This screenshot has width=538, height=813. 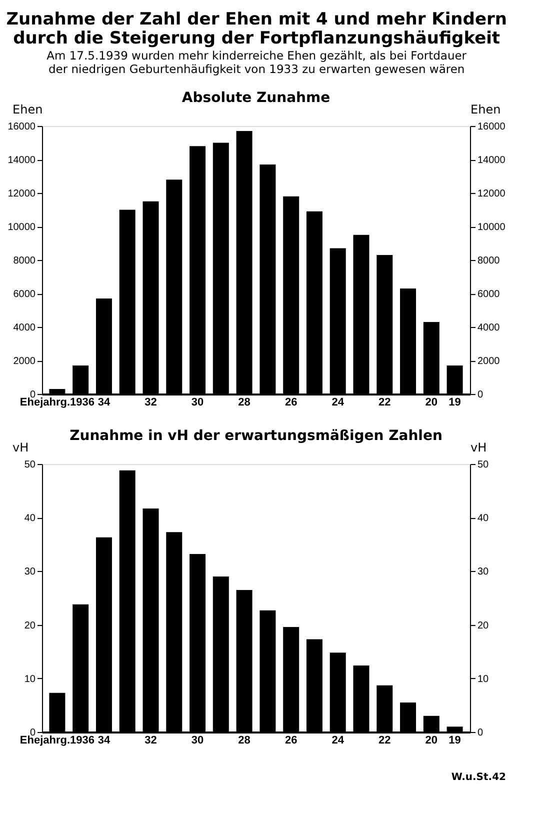 What do you see at coordinates (24, 328) in the screenshot?
I see `y-tick-label: 4000` at bounding box center [24, 328].